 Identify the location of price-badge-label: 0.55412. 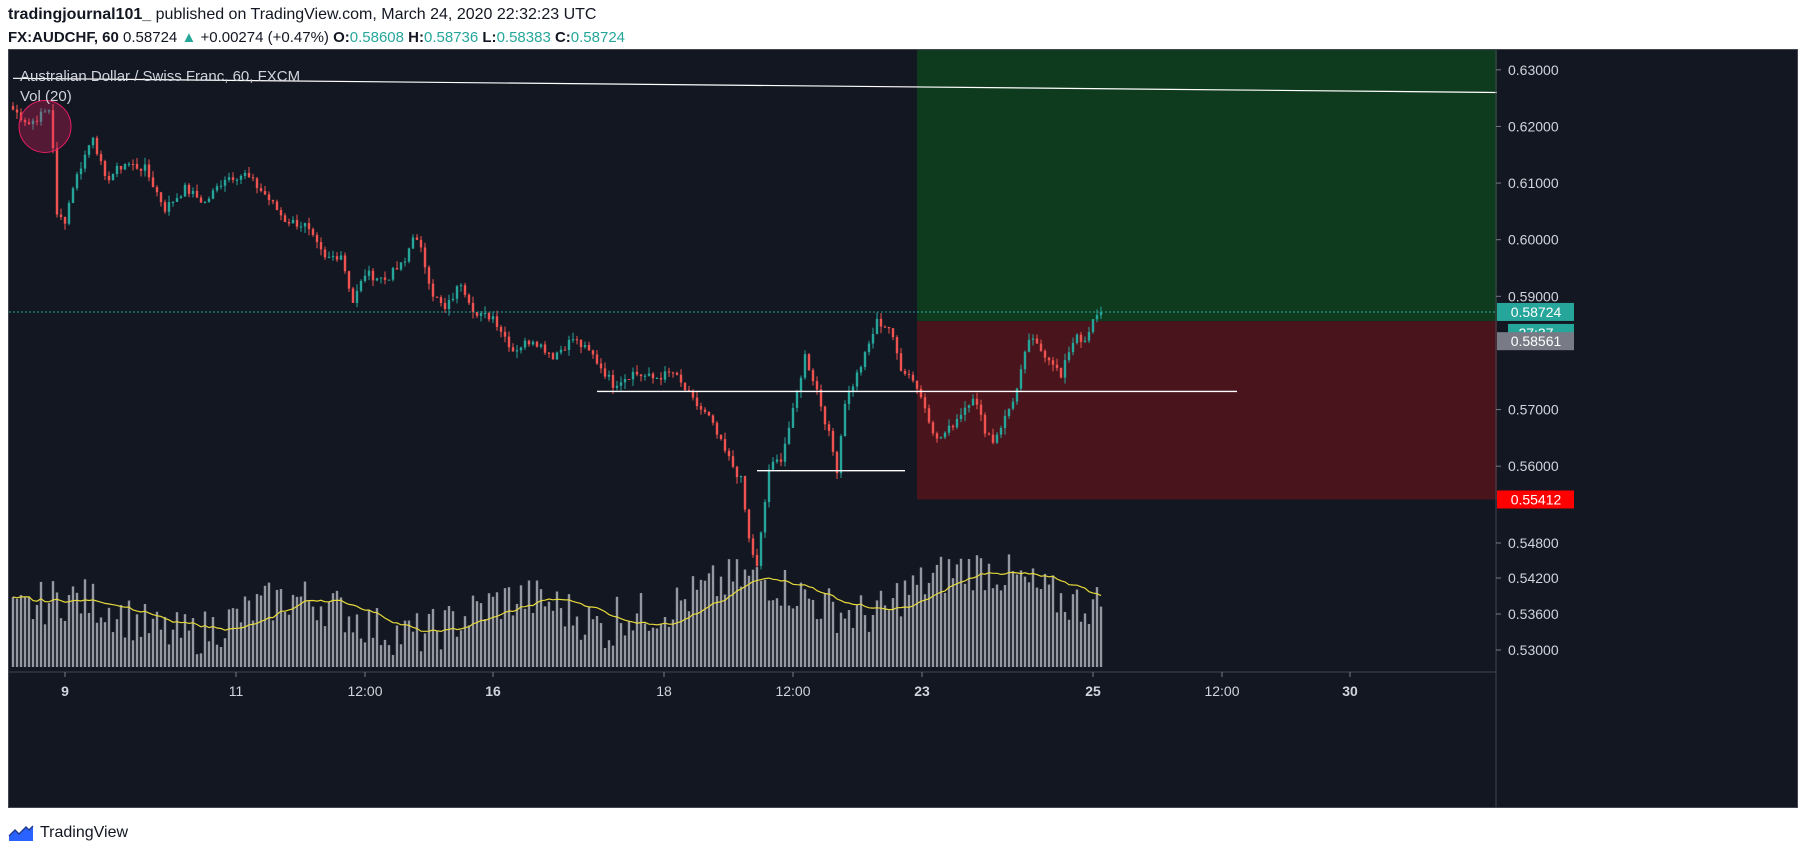
(1536, 499).